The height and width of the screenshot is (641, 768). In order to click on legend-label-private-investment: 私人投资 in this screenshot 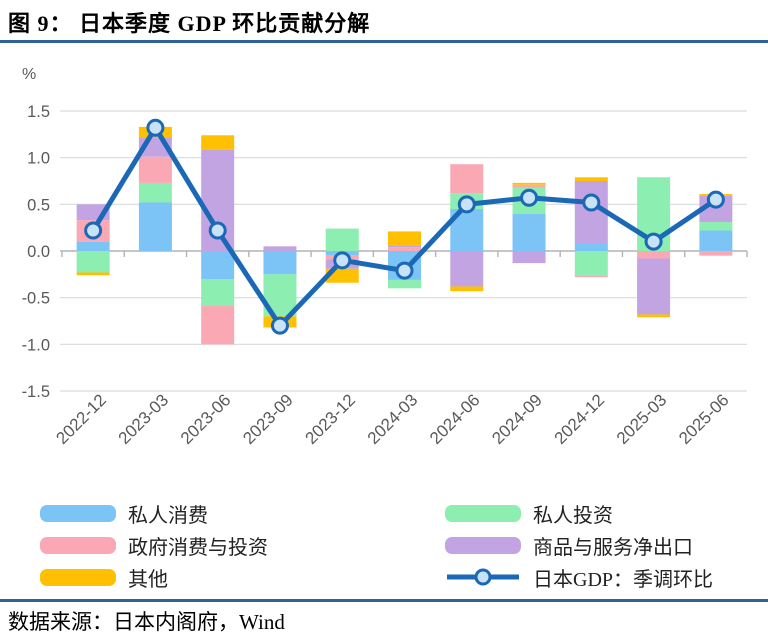, I will do `click(573, 515)`.